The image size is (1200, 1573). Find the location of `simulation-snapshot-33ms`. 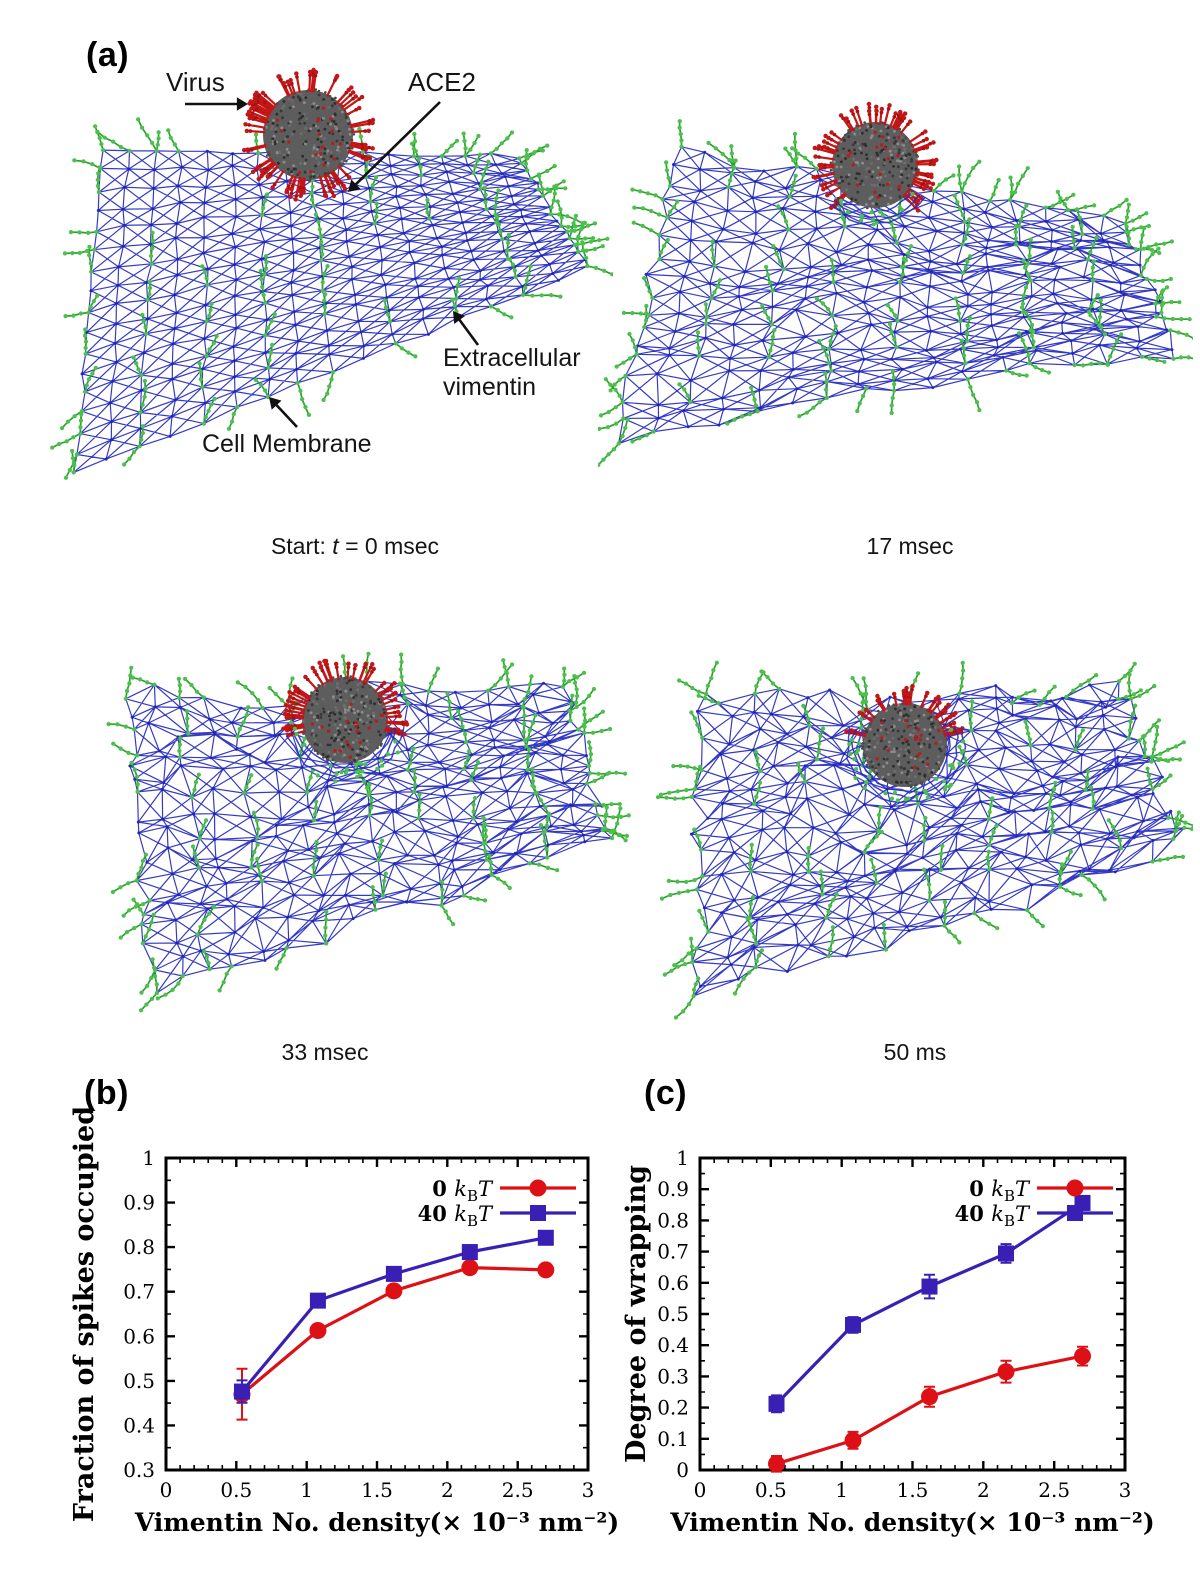

simulation-snapshot-33ms is located at coordinates (368, 832).